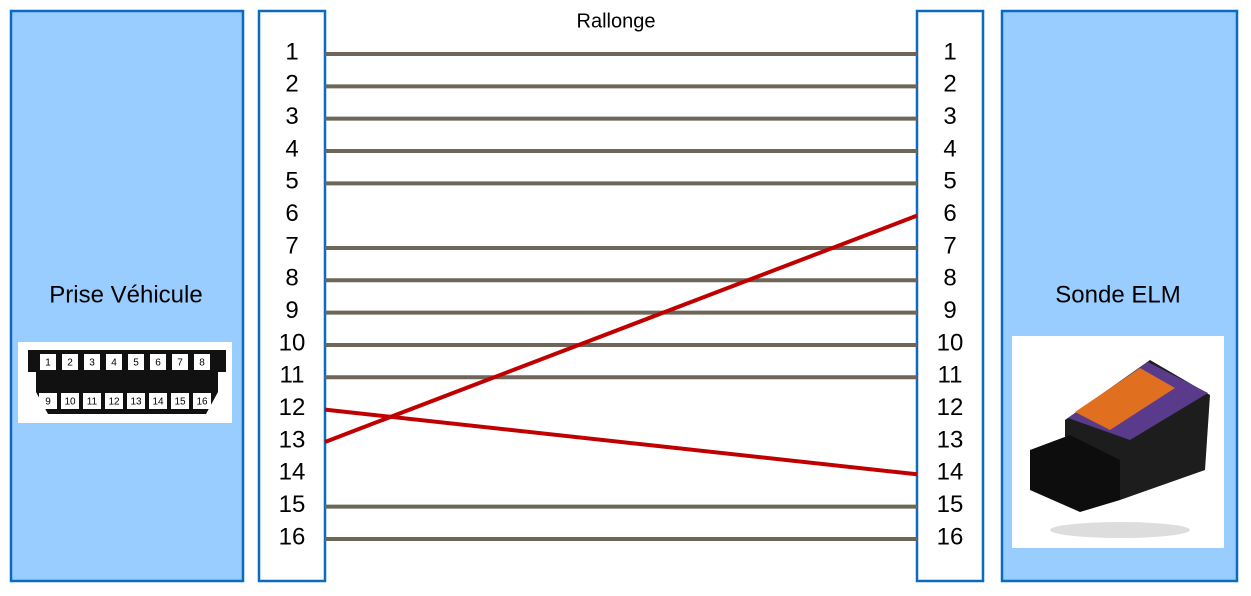  What do you see at coordinates (292, 296) in the screenshot?
I see `left-pin-box` at bounding box center [292, 296].